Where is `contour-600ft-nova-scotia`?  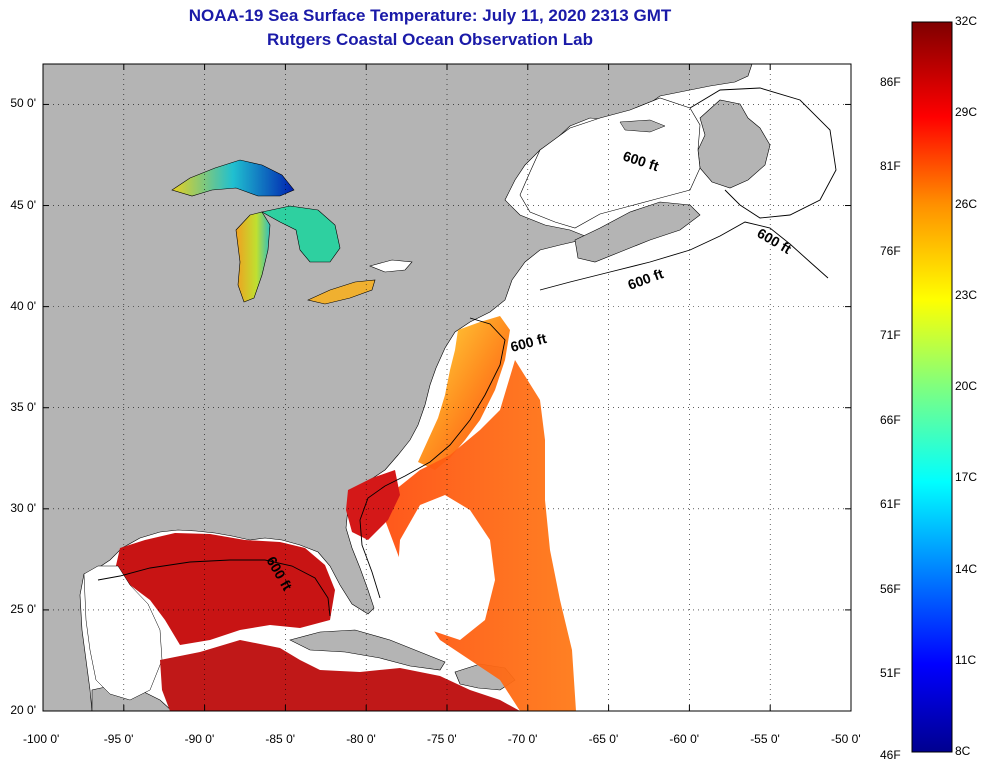 contour-600ft-nova-scotia is located at coordinates (684, 256).